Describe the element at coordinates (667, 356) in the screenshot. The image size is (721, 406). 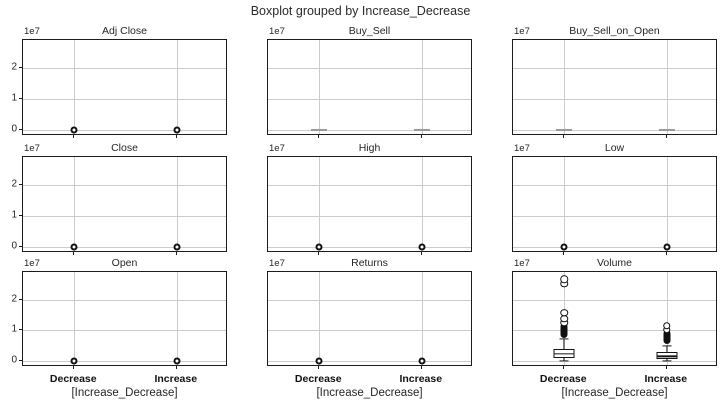
I see `median-line` at that location.